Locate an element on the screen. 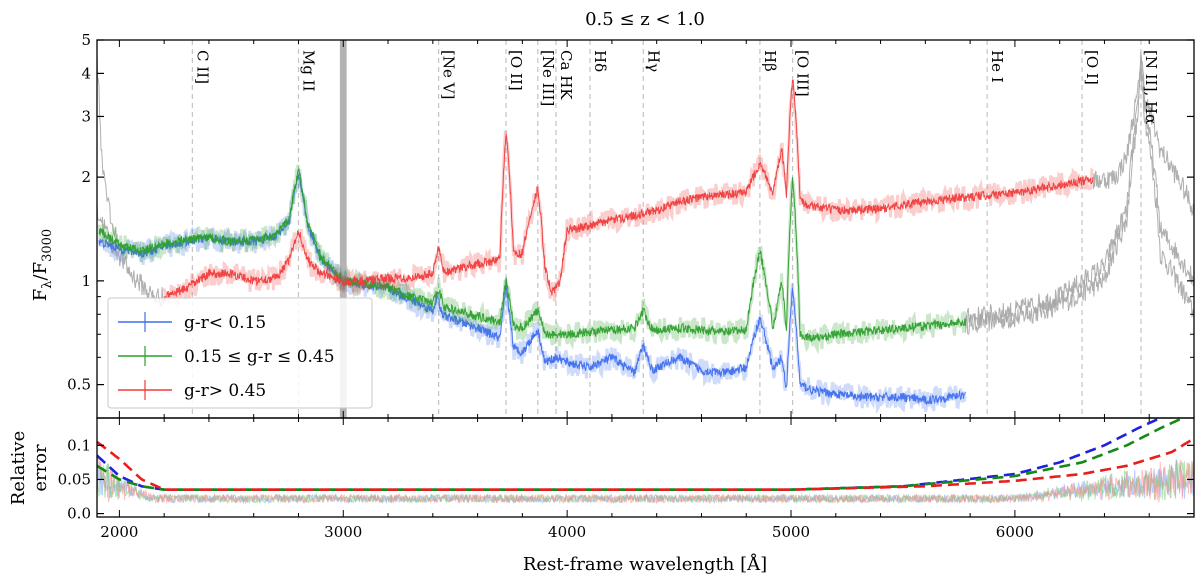 The height and width of the screenshot is (583, 1200). composite-grey-green-ext is located at coordinates (1079, 189).